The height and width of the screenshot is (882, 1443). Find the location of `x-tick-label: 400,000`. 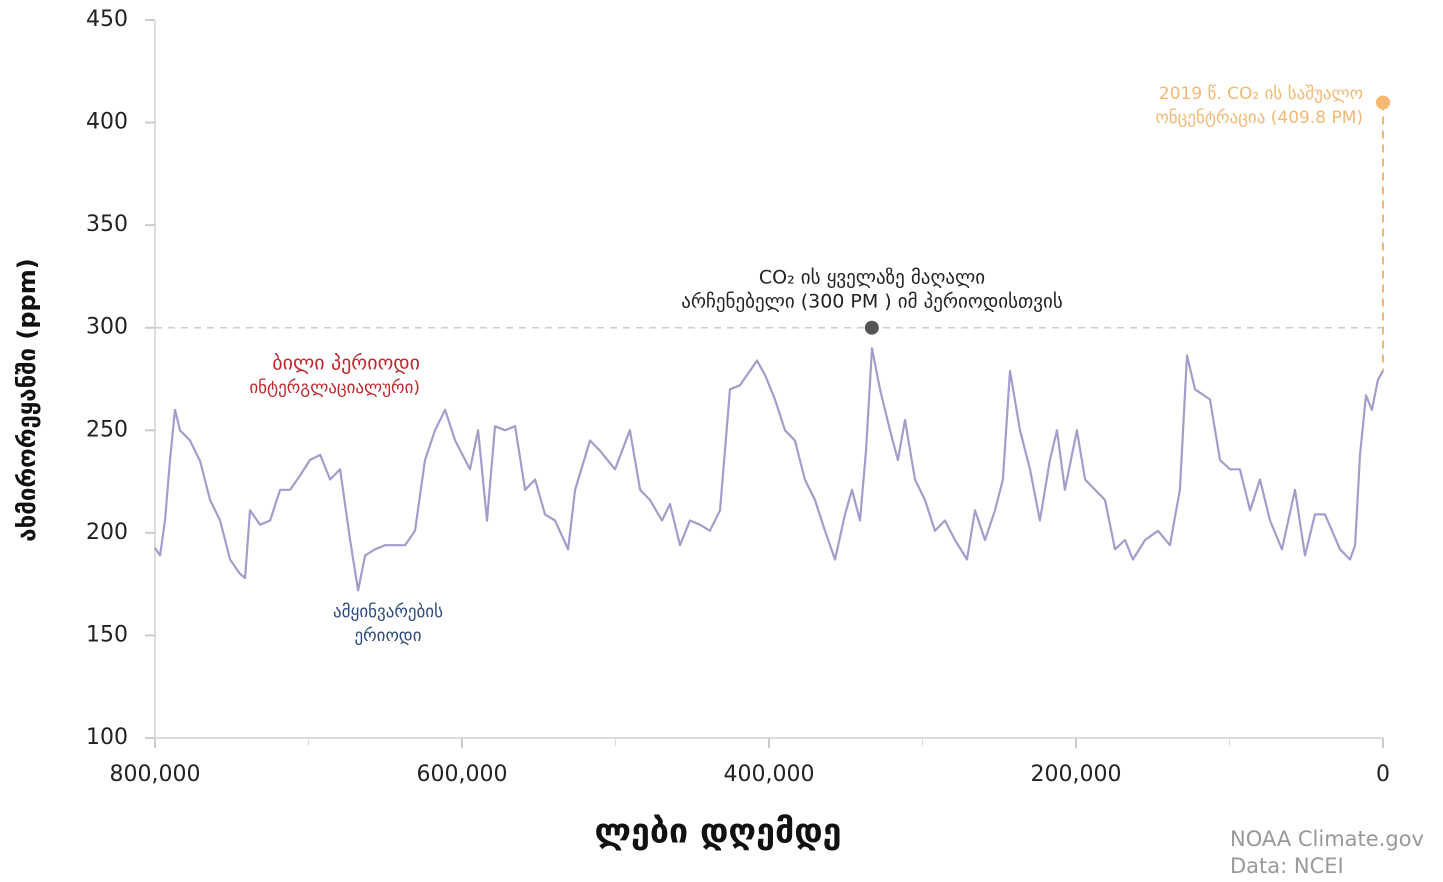

x-tick-label: 400,000 is located at coordinates (769, 774).